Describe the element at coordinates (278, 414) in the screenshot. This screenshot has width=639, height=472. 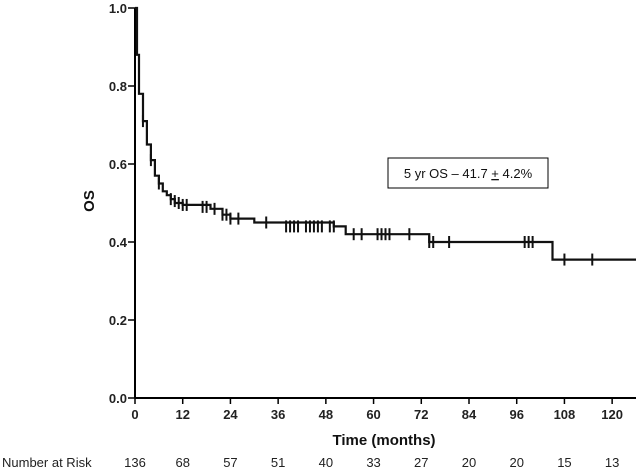
I see `x-tick-label: 36` at that location.